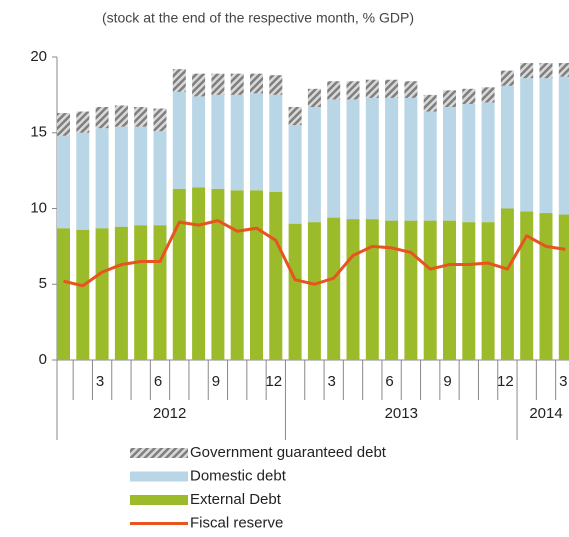 The height and width of the screenshot is (537, 569). What do you see at coordinates (38, 207) in the screenshot?
I see `y-tick-label: 10` at bounding box center [38, 207].